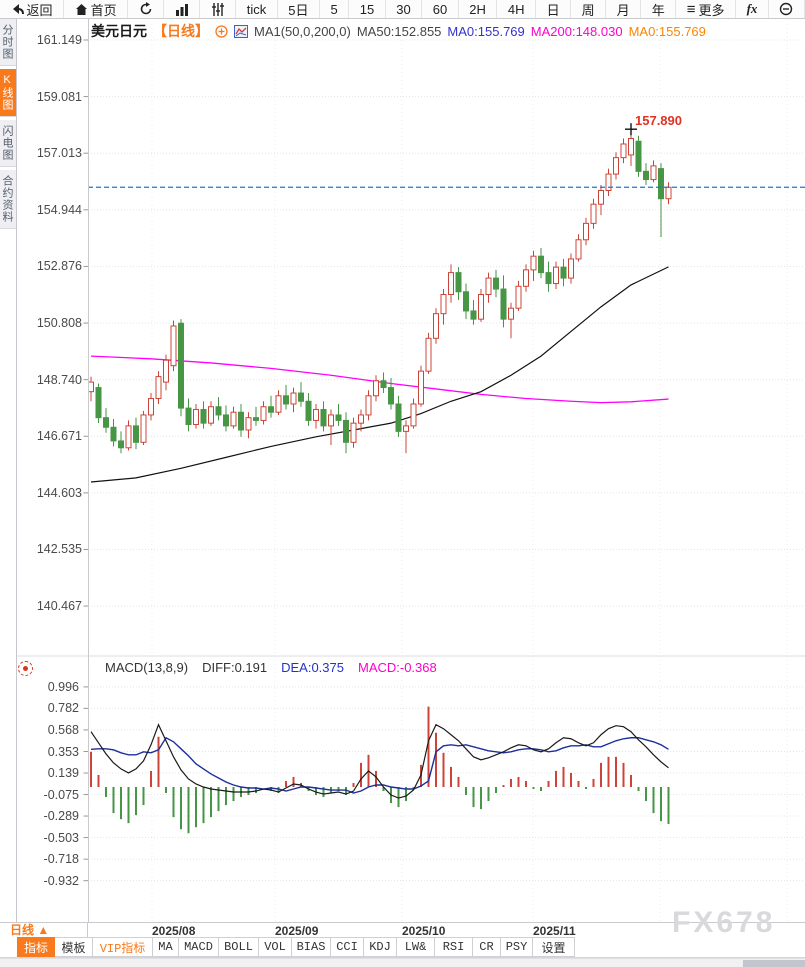 Image resolution: width=805 pixels, height=967 pixels. Describe the element at coordinates (103, 10) in the screenshot. I see `home-label: 首页` at that location.